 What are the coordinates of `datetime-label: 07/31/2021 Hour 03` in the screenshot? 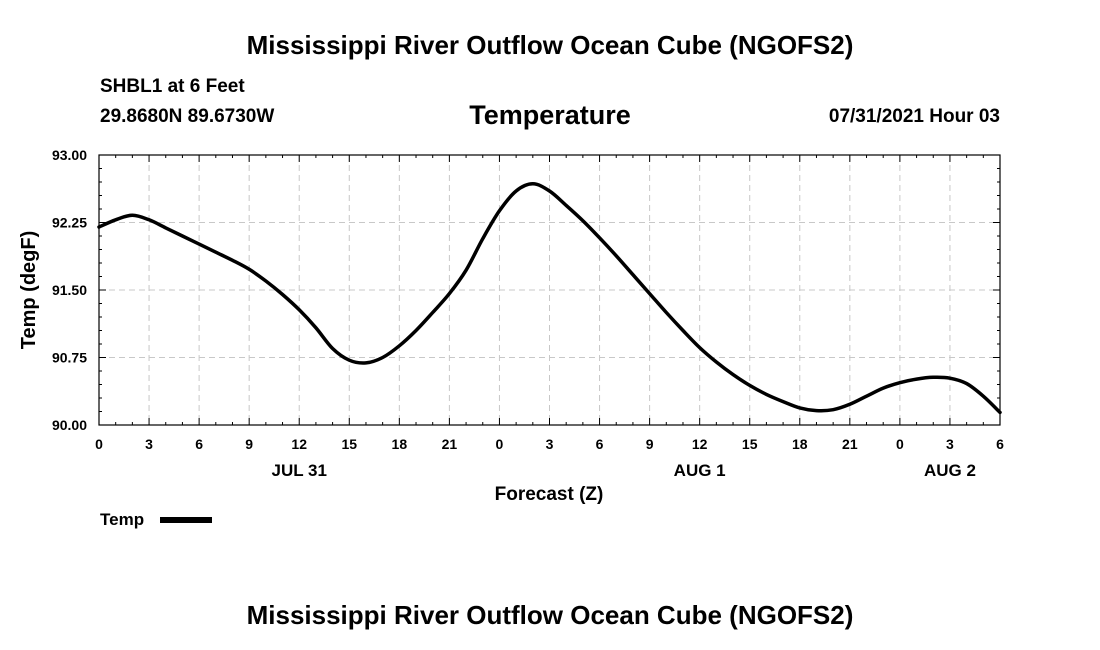 It's located at (914, 116).